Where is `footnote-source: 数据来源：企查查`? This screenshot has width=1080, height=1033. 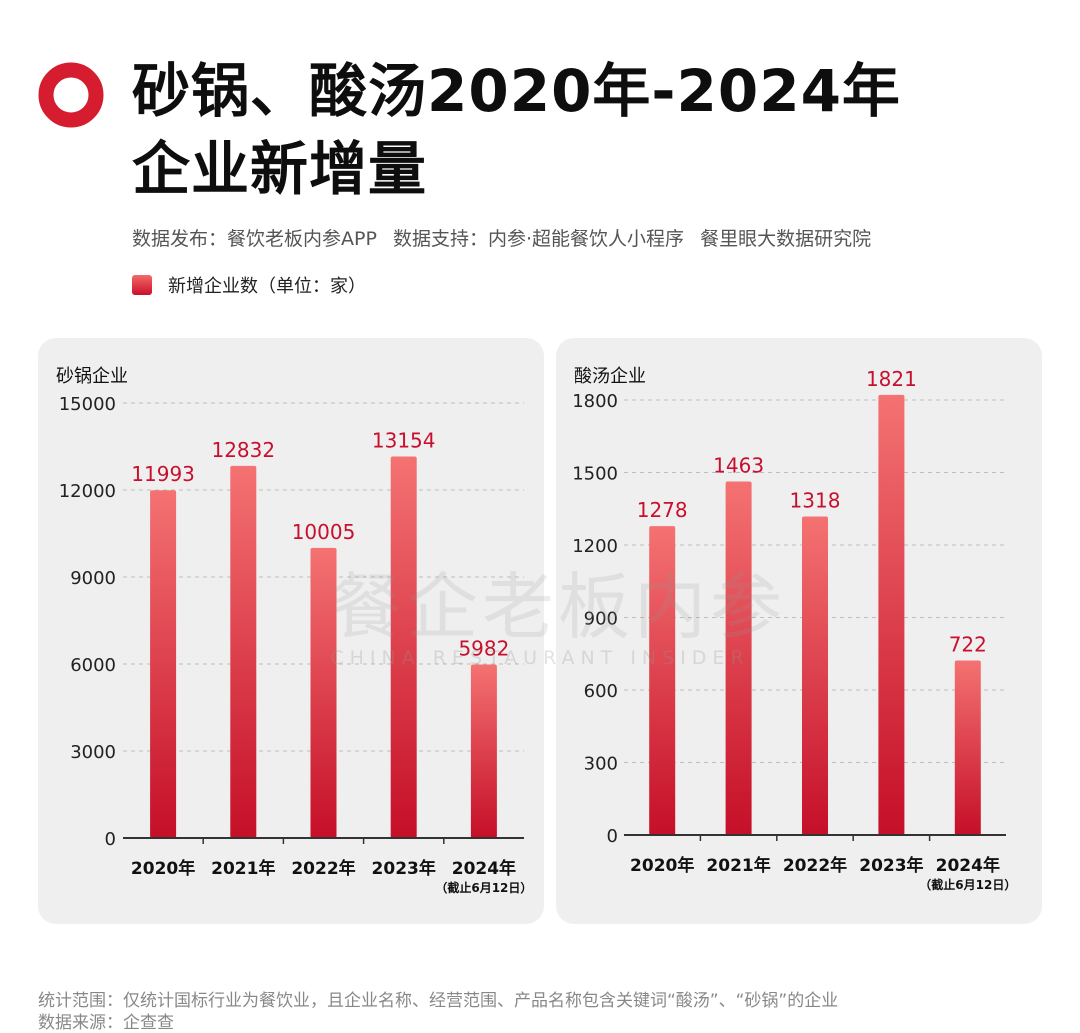 footnote-source: 数据来源：企查查 is located at coordinates (106, 1023).